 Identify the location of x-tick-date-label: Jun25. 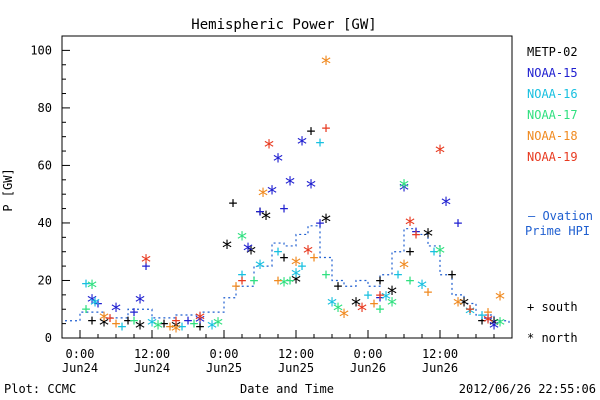
(224, 368).